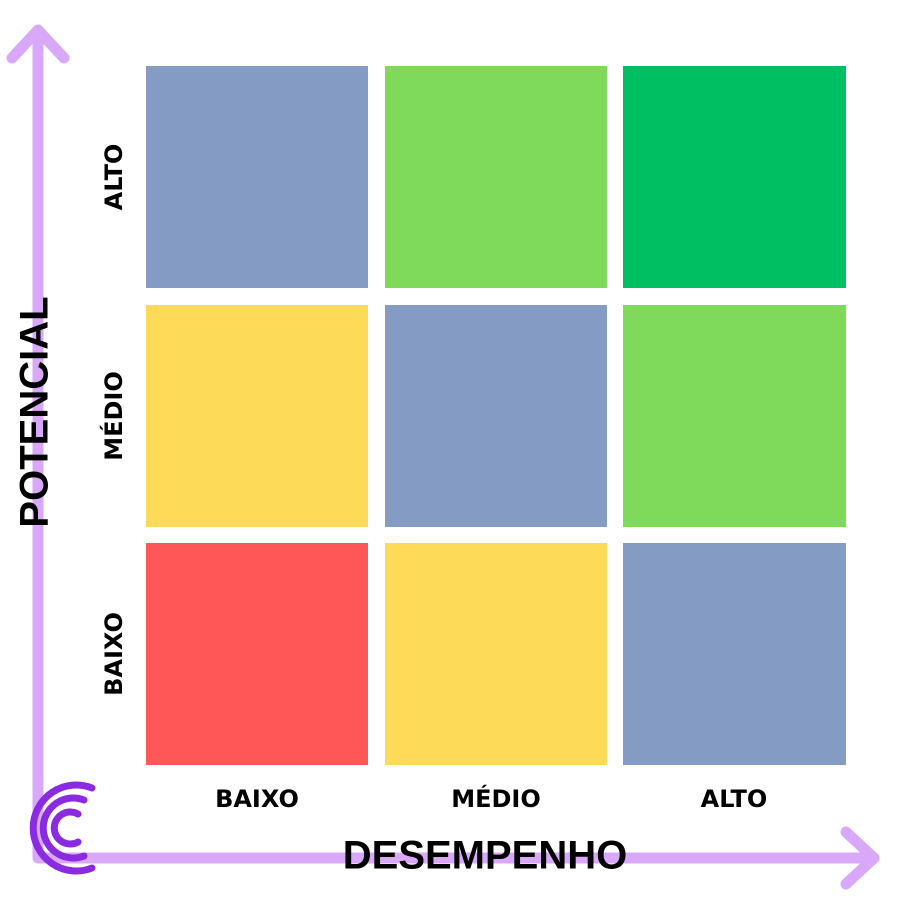 Image resolution: width=900 pixels, height=900 pixels. I want to click on column-label: BAIXO, so click(257, 799).